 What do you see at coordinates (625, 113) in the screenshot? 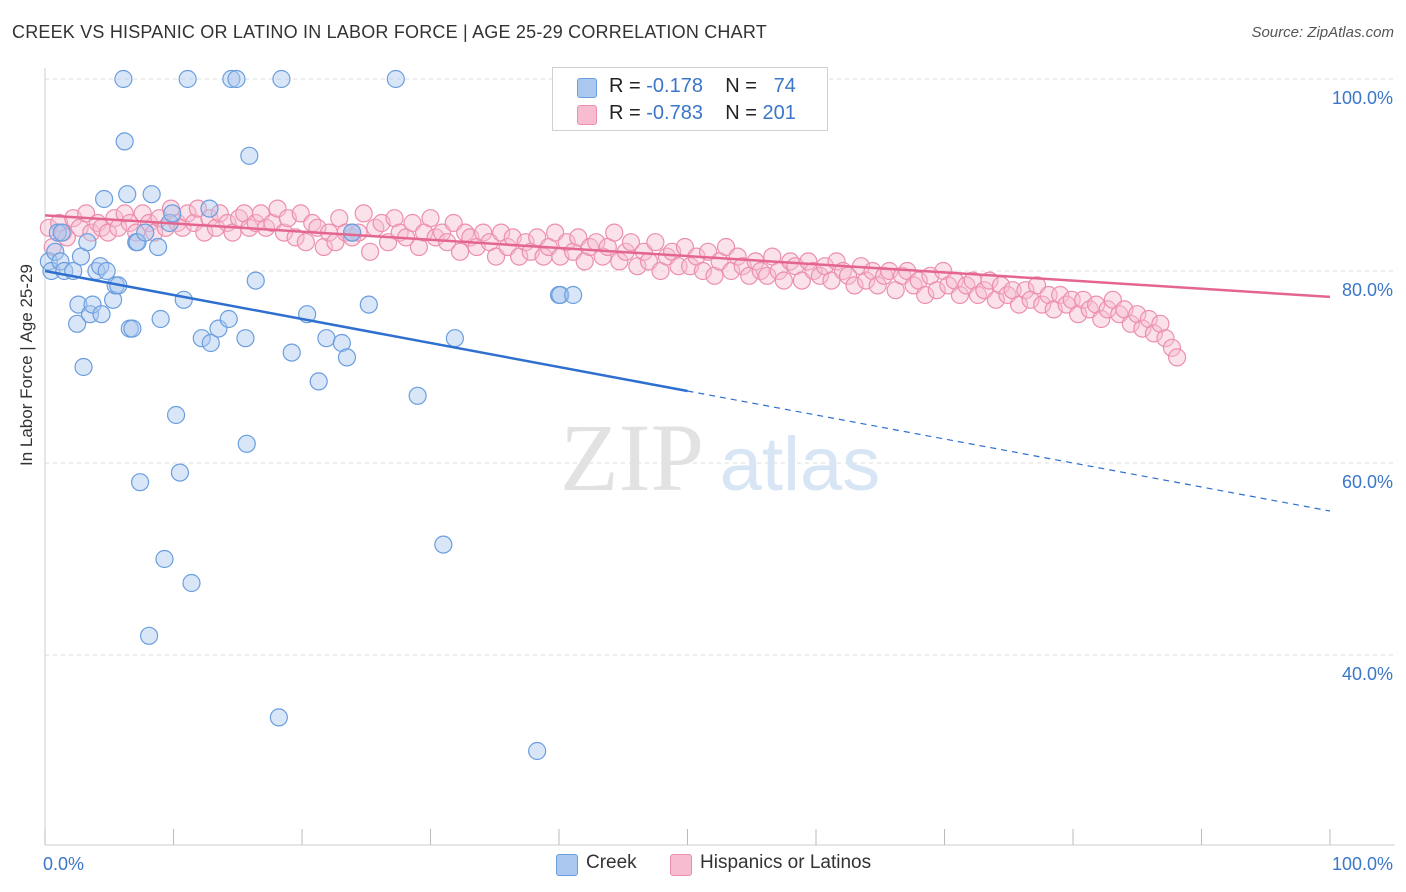
I see `legend-hispanic-r-label: R =` at bounding box center [625, 113].